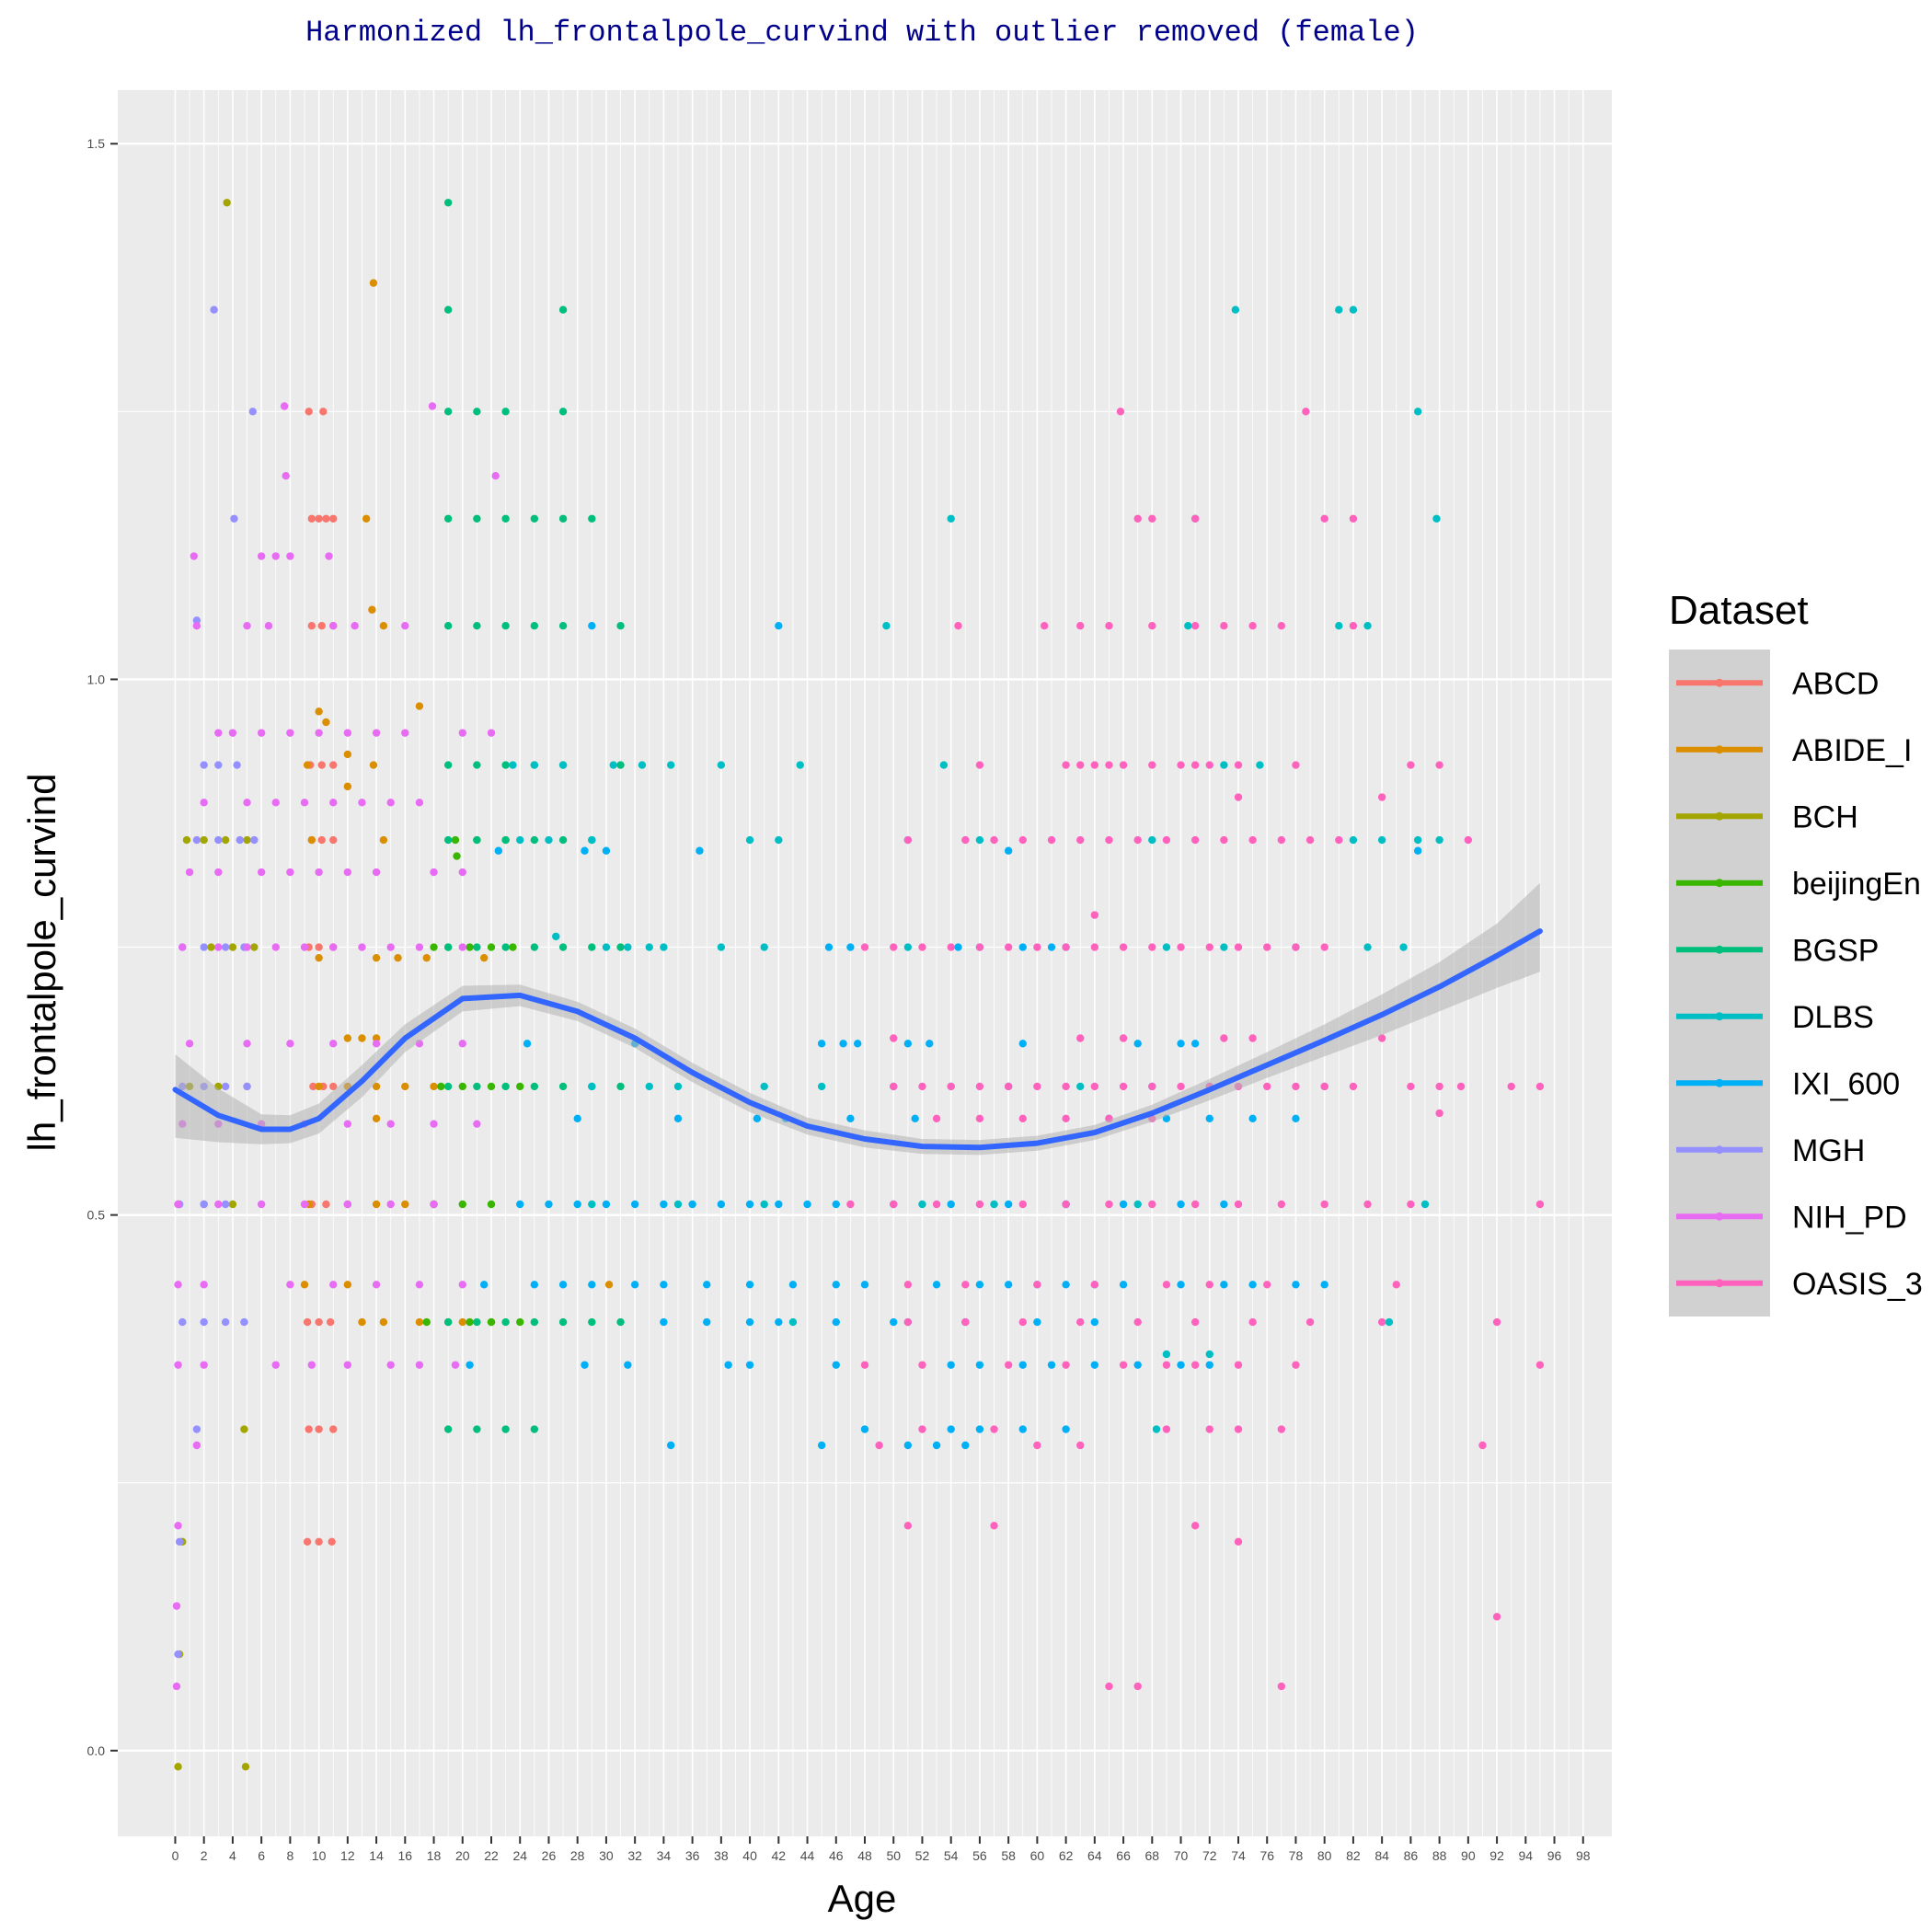 The width and height of the screenshot is (1932, 1932). What do you see at coordinates (1008, 1855) in the screenshot?
I see `x-tick-label: 58` at bounding box center [1008, 1855].